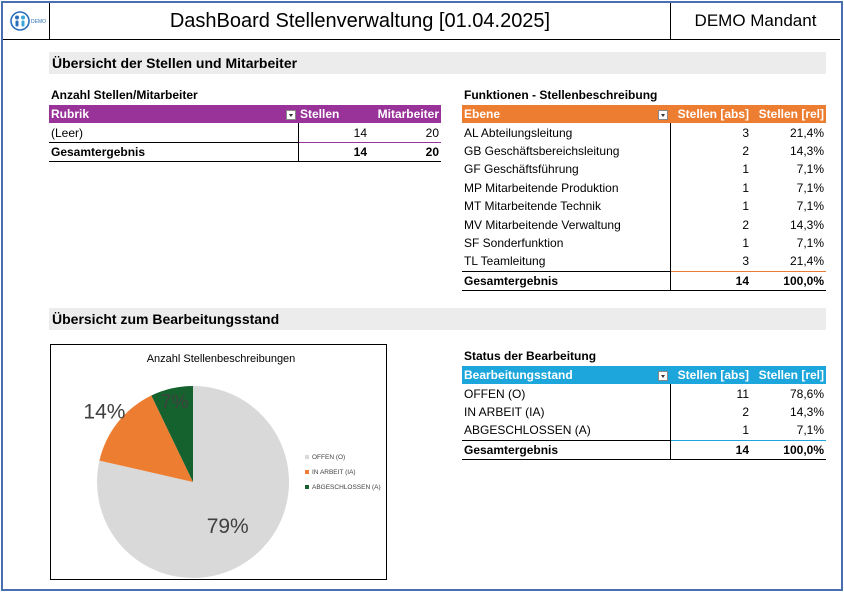 The width and height of the screenshot is (844, 592). I want to click on legend-label-2: ABGESCHLOSSEN (A), so click(346, 487).